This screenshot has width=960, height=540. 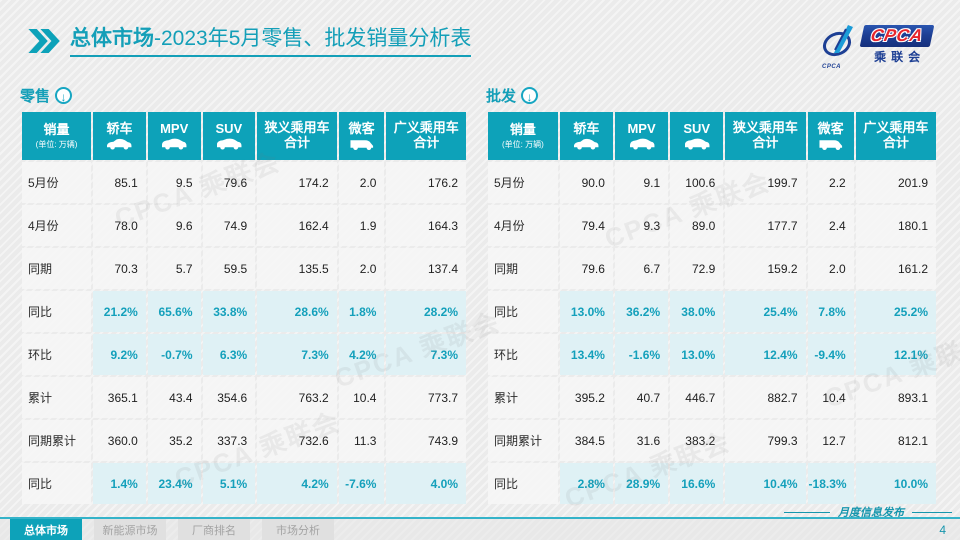 I want to click on page-title: 总体市场-2023年5月零售、批发销量分析表, so click(x=271, y=42).